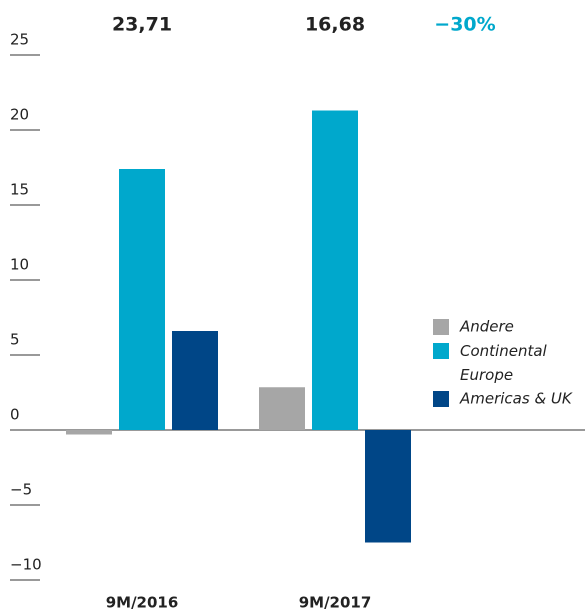  I want to click on y-tick-label: 15, so click(19, 190).